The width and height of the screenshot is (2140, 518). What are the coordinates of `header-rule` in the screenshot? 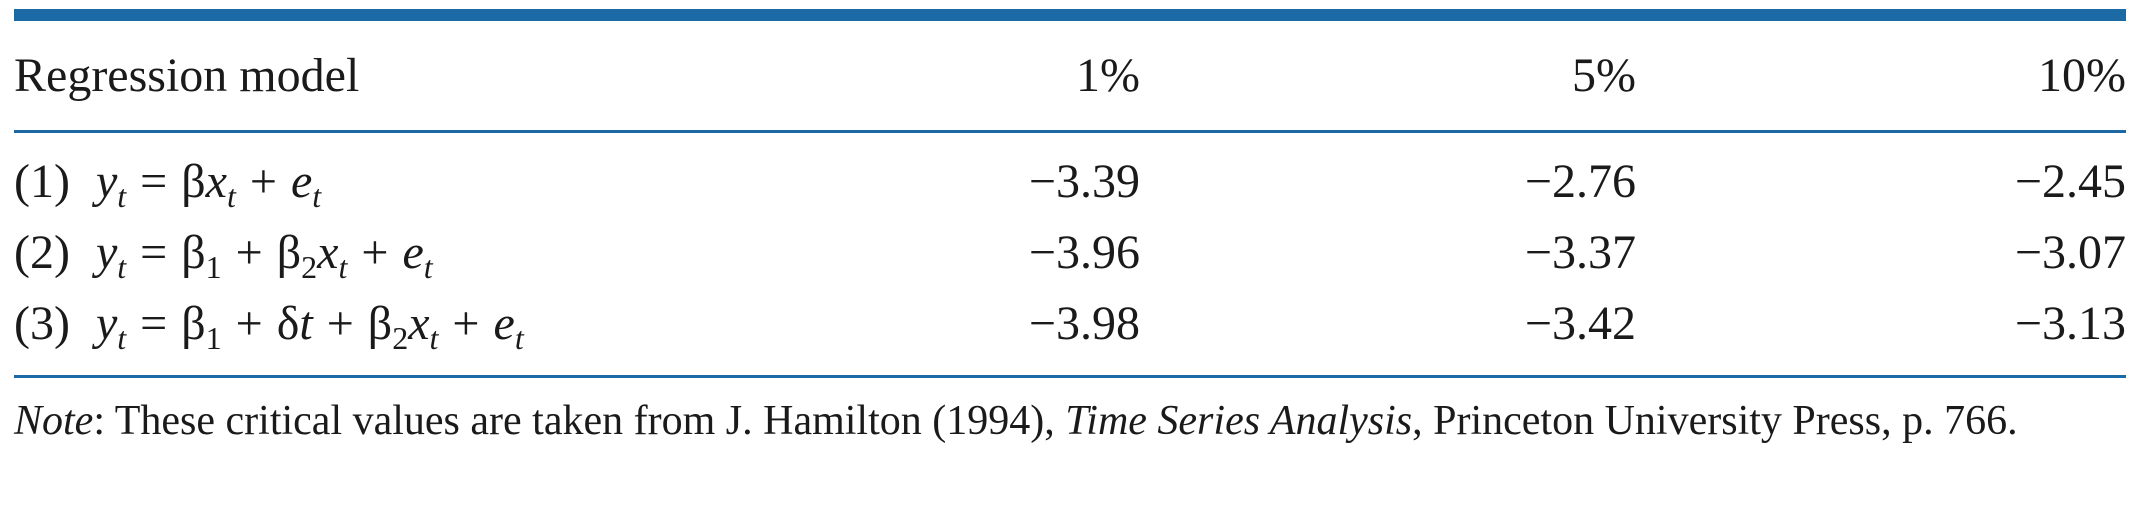 It's located at (1070, 131).